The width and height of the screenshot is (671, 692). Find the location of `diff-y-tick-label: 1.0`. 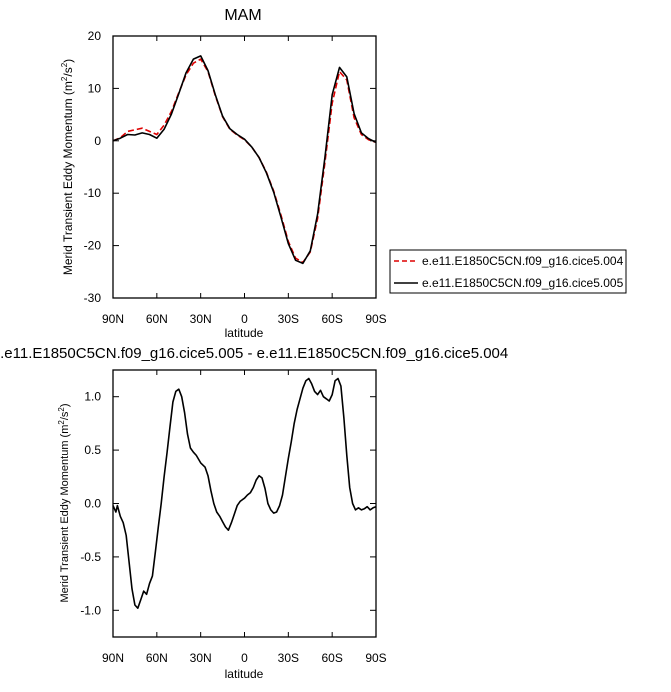

diff-y-tick-label: 1.0 is located at coordinates (92, 397).